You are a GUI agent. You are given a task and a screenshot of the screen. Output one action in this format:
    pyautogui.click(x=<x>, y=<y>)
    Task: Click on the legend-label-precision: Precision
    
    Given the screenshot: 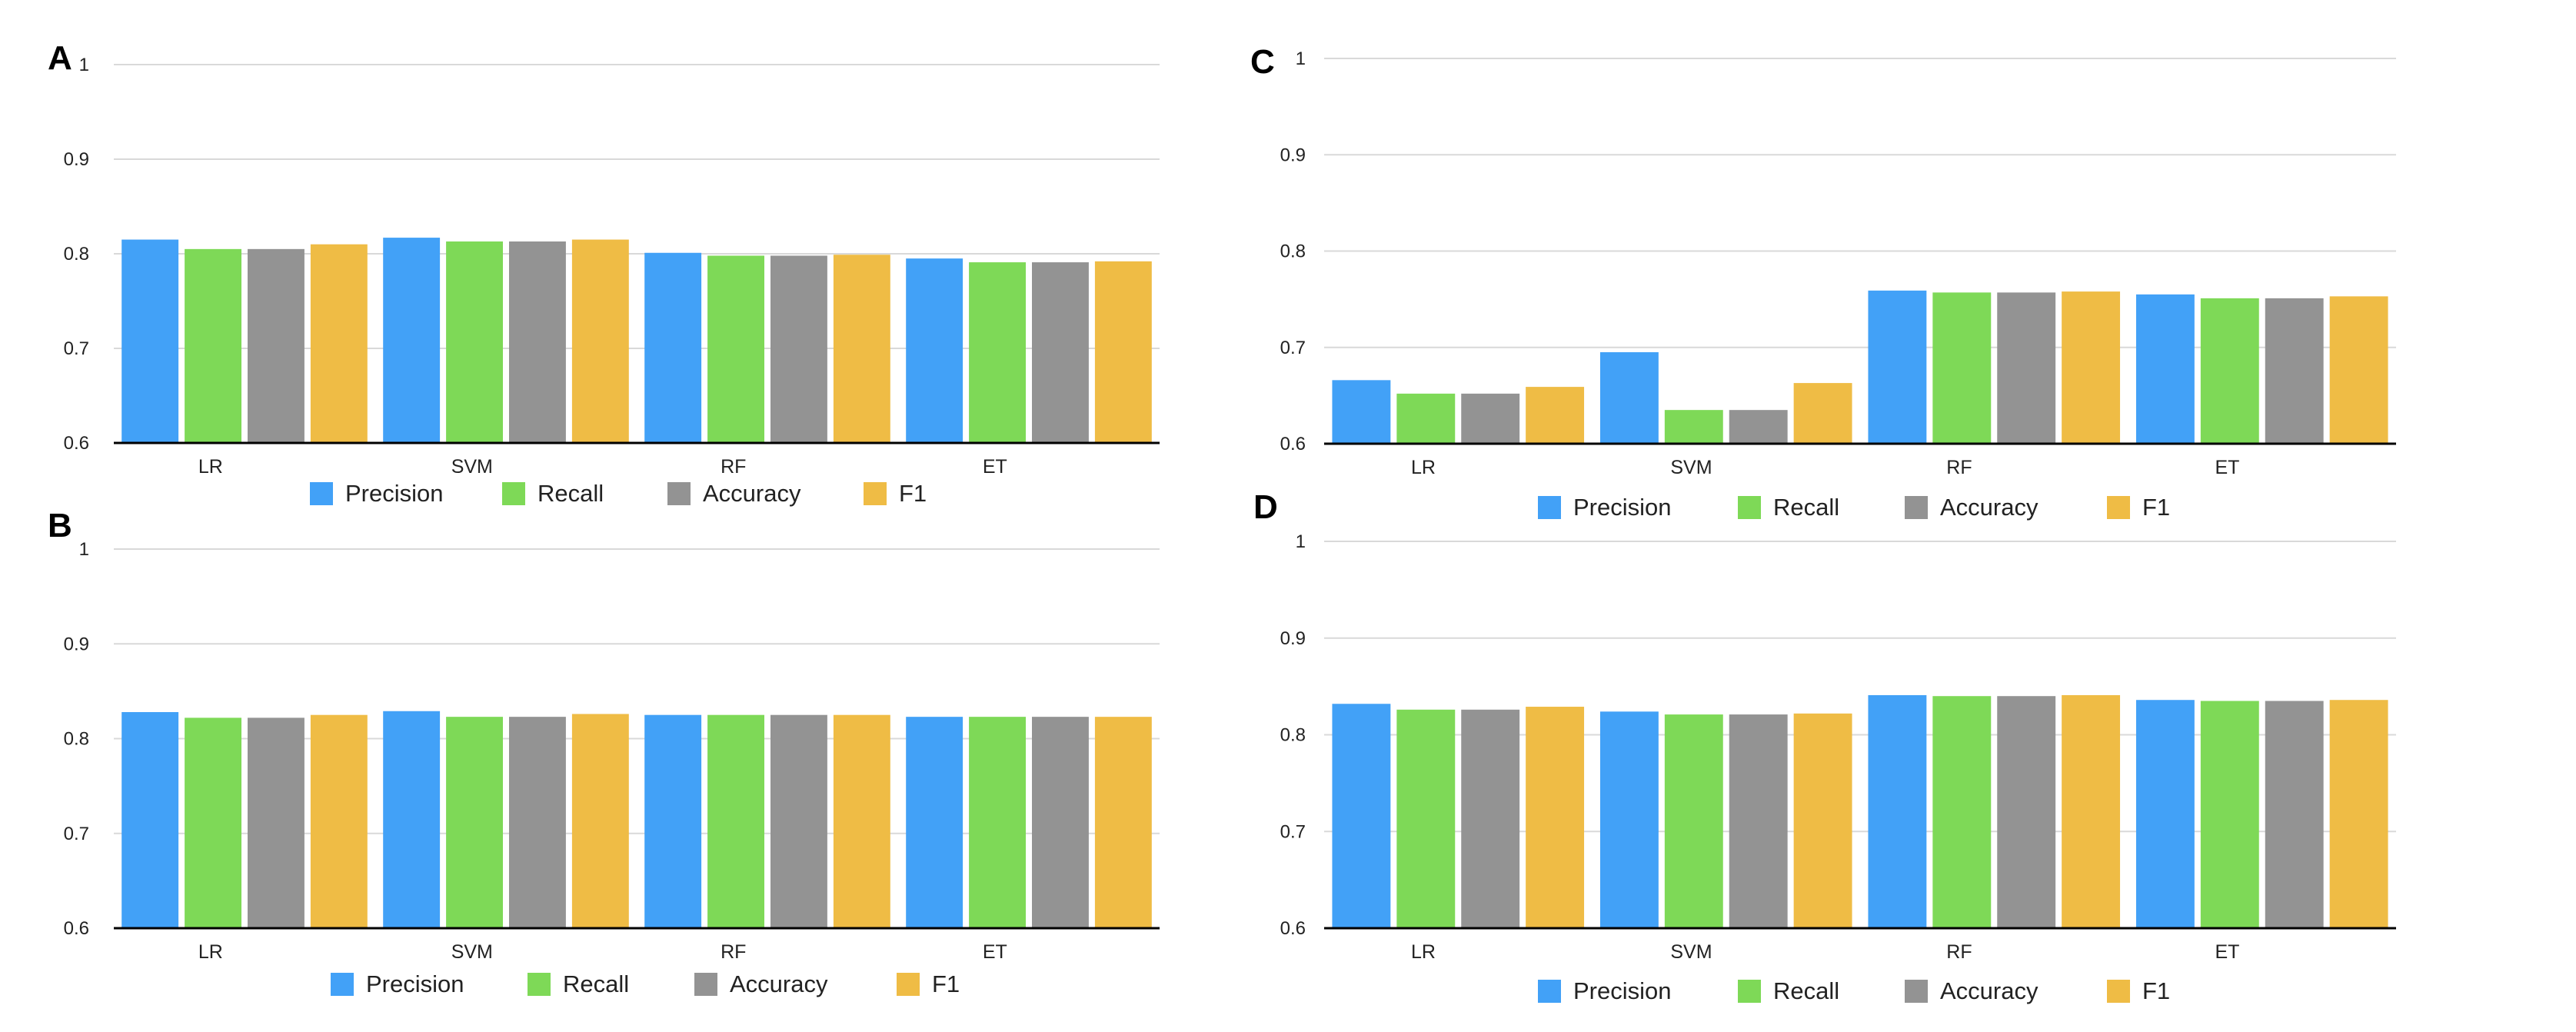 What is the action you would take?
    pyautogui.click(x=395, y=494)
    